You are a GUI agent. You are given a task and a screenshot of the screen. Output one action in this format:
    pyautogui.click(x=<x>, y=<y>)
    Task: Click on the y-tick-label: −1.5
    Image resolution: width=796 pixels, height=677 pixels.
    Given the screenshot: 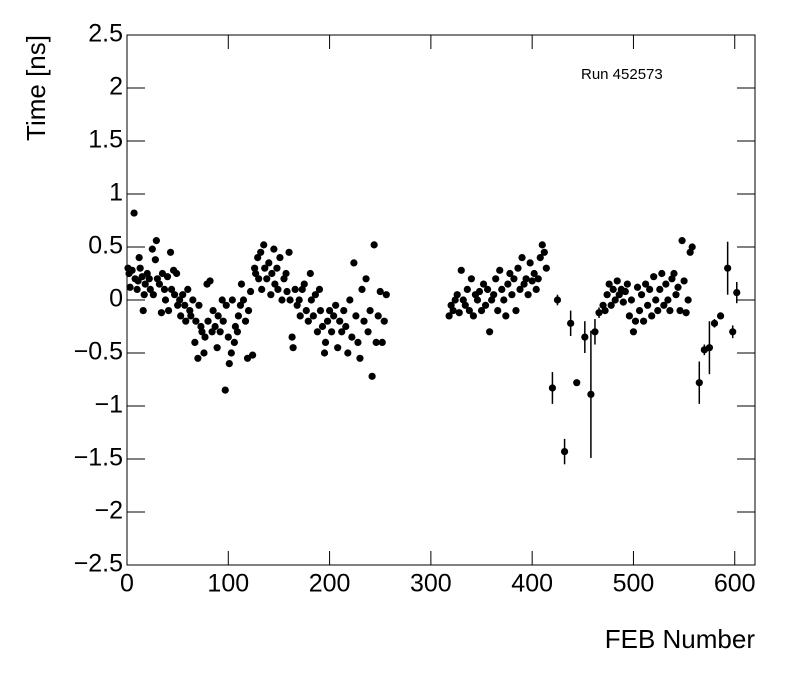 What is the action you would take?
    pyautogui.click(x=98, y=458)
    